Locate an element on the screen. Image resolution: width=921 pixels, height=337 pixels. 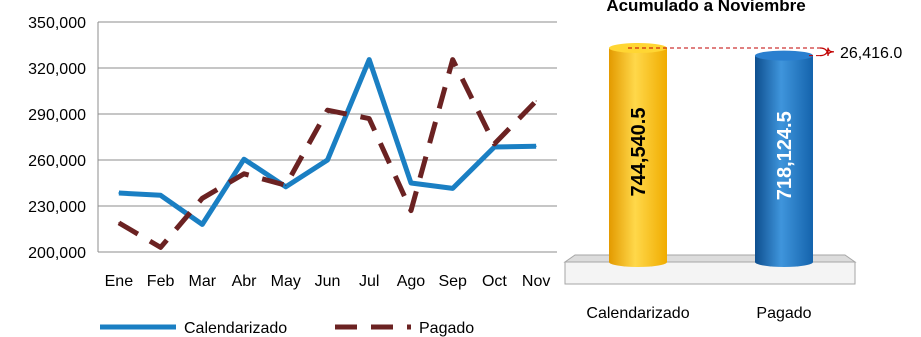
x-tick-label: Jun is located at coordinates (328, 281).